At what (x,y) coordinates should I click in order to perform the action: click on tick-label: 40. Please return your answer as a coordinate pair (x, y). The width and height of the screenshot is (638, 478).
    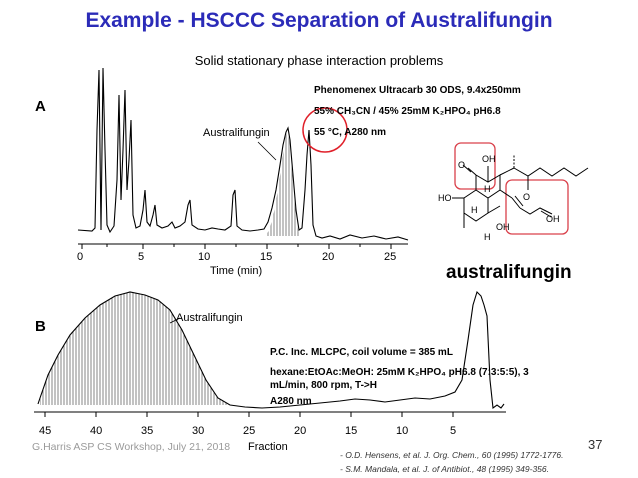
    Looking at the image, I should click on (96, 431).